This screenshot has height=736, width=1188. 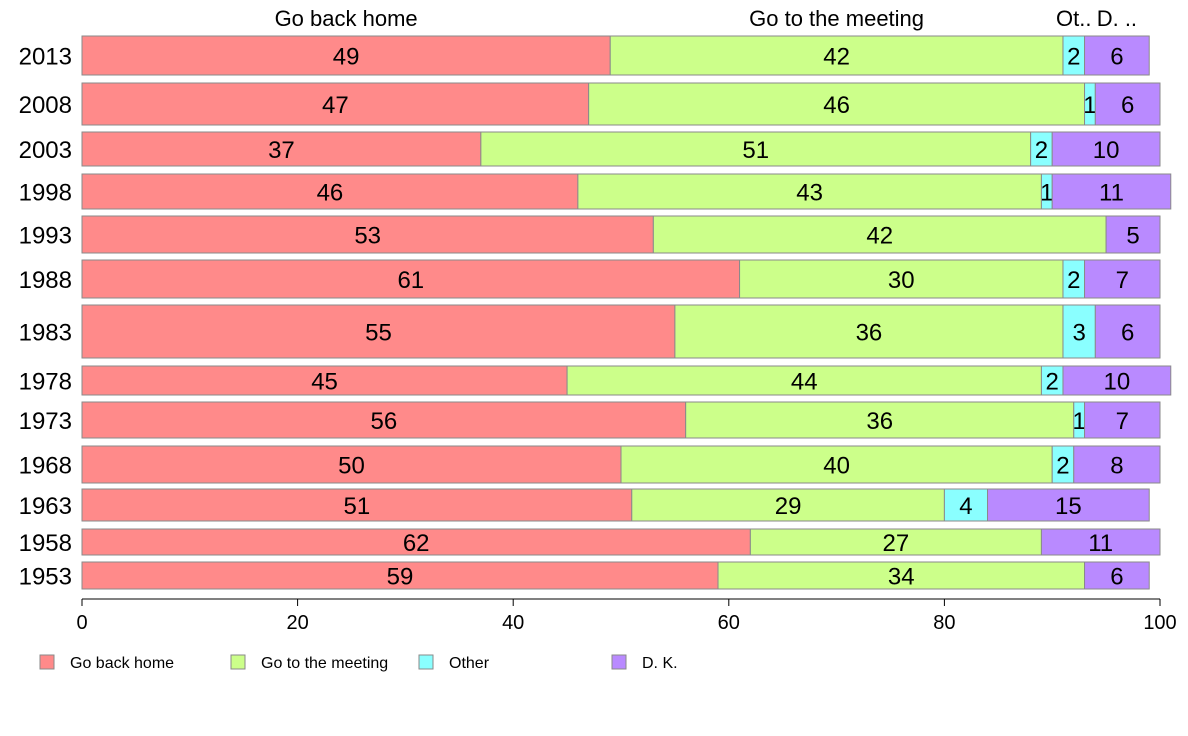 I want to click on column-headers: Go back home Go to the meeting Ot.. D. .., so click(x=706, y=18).